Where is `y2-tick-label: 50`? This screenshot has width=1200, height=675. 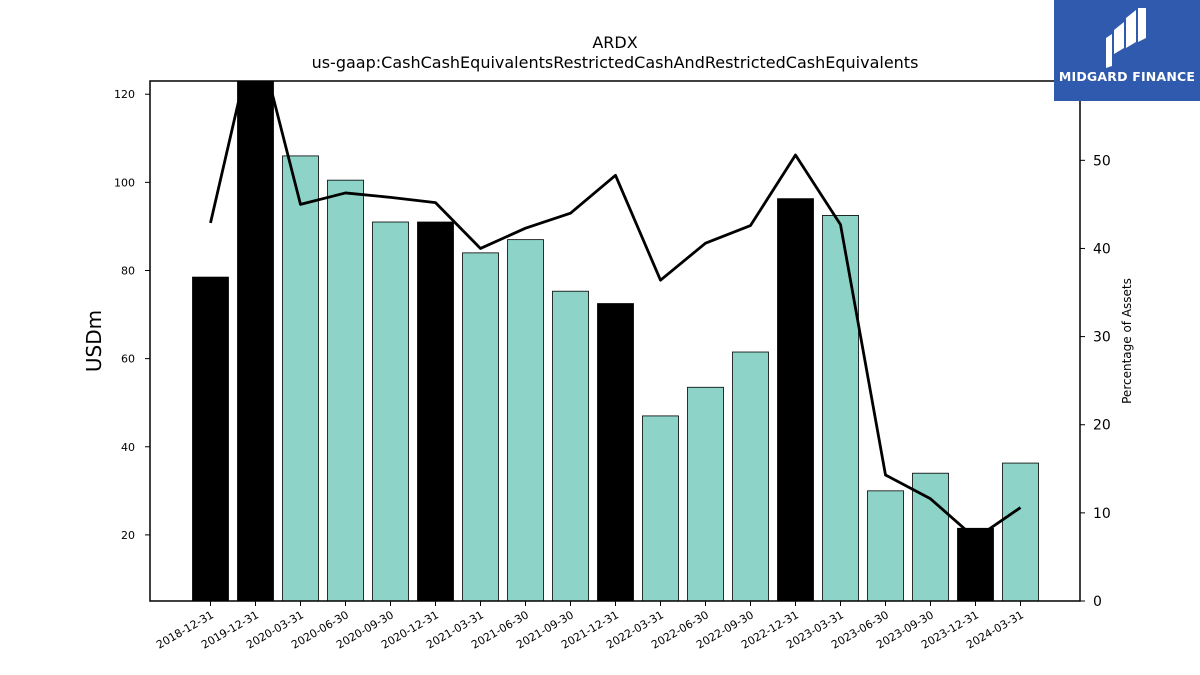
y2-tick-label: 50 is located at coordinates (1102, 161).